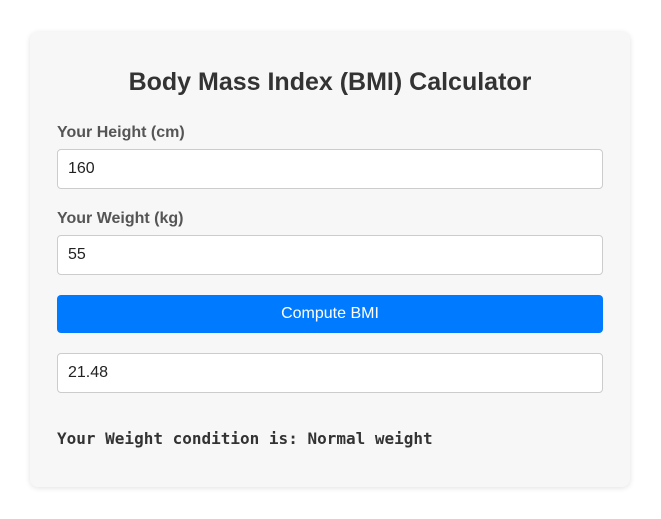 The height and width of the screenshot is (519, 661). I want to click on page-title: Body Mass Index (BMI) Calculator, so click(330, 82).